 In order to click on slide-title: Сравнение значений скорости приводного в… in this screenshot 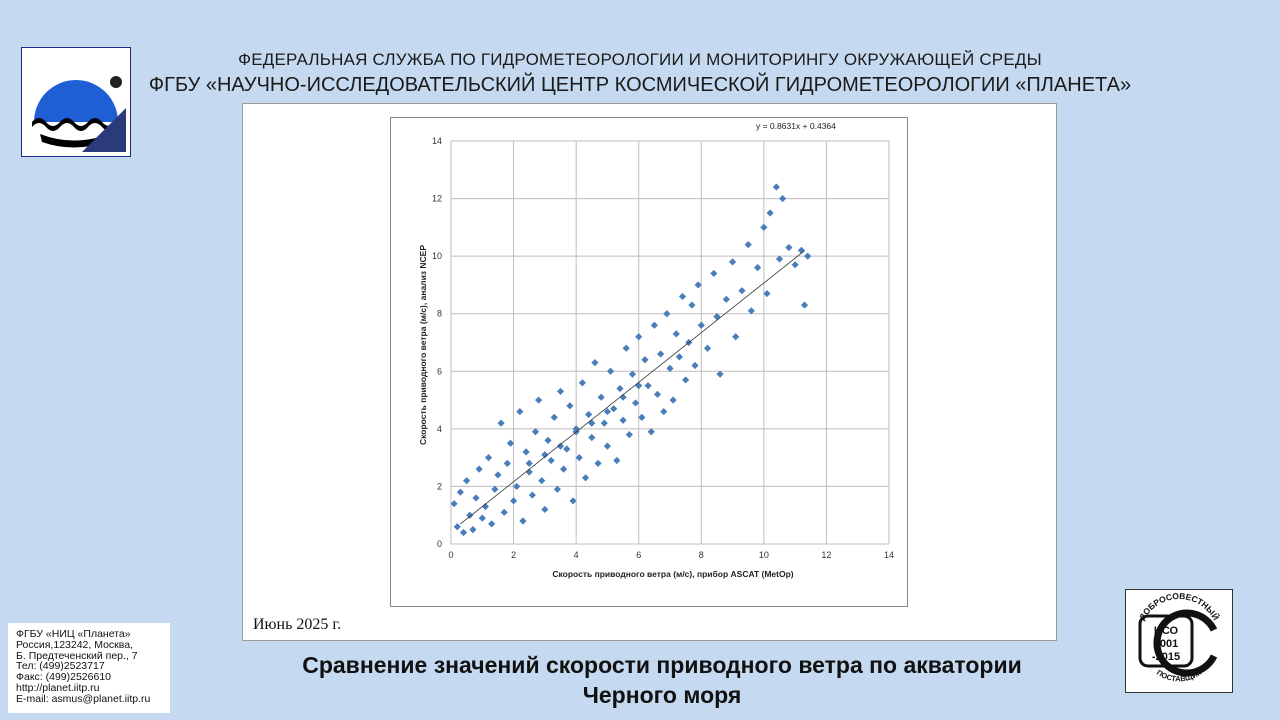, I will do `click(662, 680)`.